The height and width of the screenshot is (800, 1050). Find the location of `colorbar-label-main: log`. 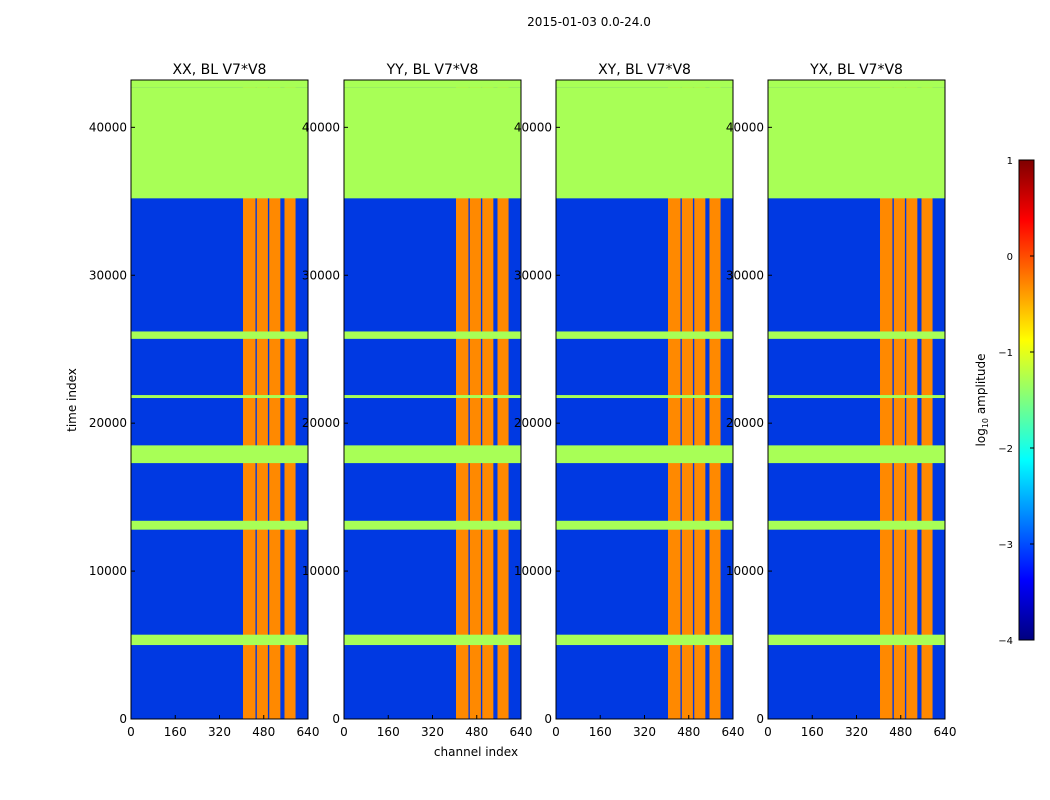

colorbar-label-main: log is located at coordinates (981, 437).